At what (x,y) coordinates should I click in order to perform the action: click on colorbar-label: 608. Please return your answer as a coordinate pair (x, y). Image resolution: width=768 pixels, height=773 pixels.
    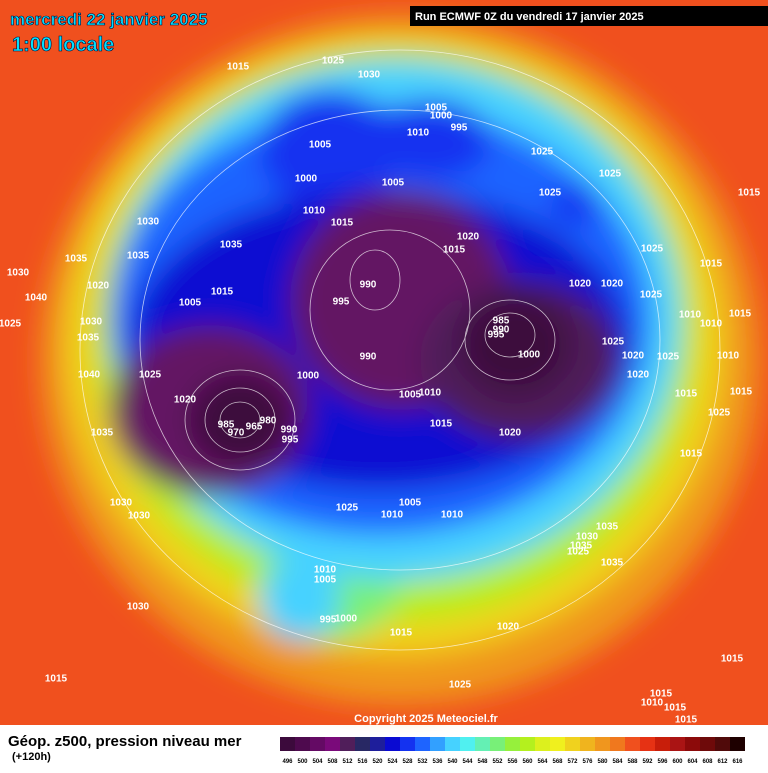
    Looking at the image, I should click on (707, 762).